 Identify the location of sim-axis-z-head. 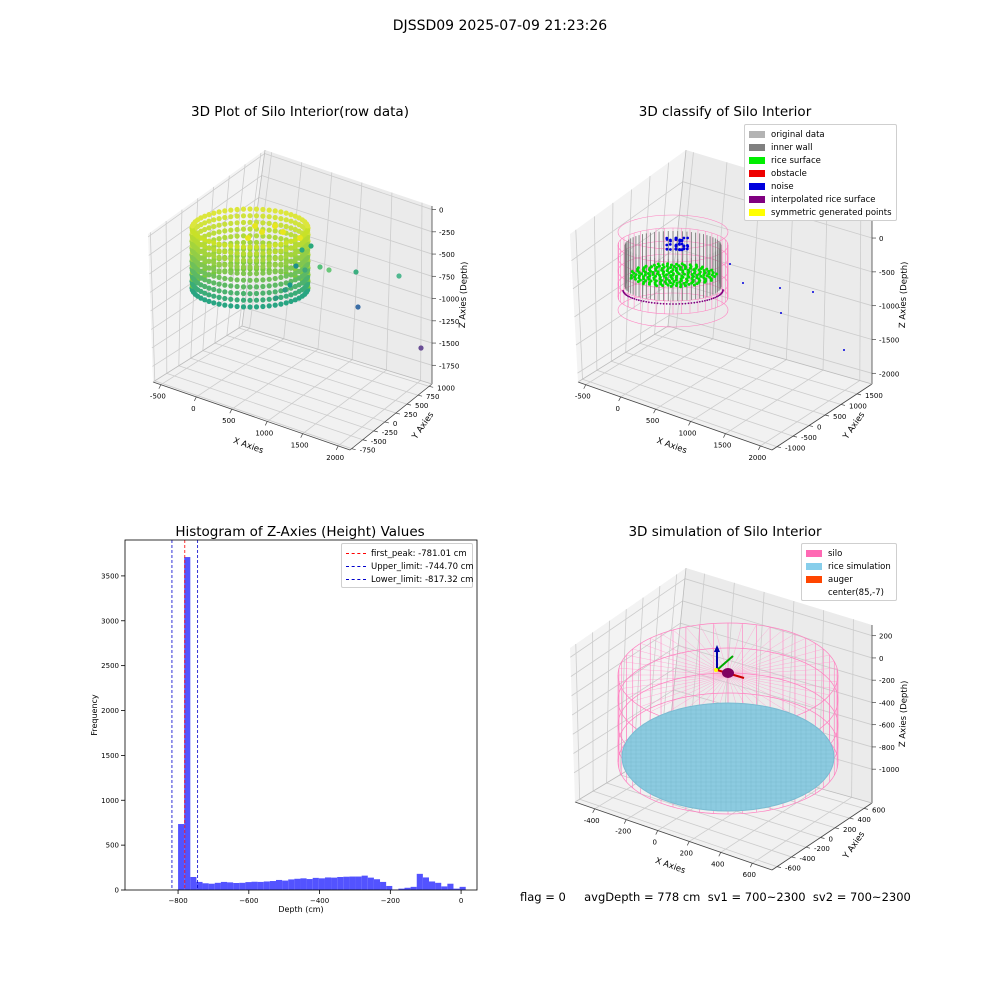
(717, 648).